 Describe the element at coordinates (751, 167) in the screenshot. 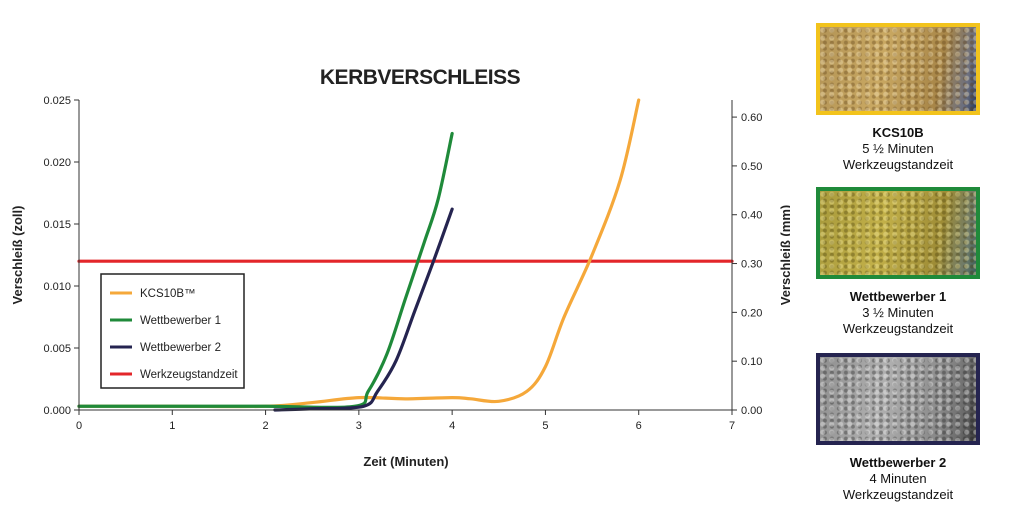

I see `y2-tick-label: 0.50` at that location.